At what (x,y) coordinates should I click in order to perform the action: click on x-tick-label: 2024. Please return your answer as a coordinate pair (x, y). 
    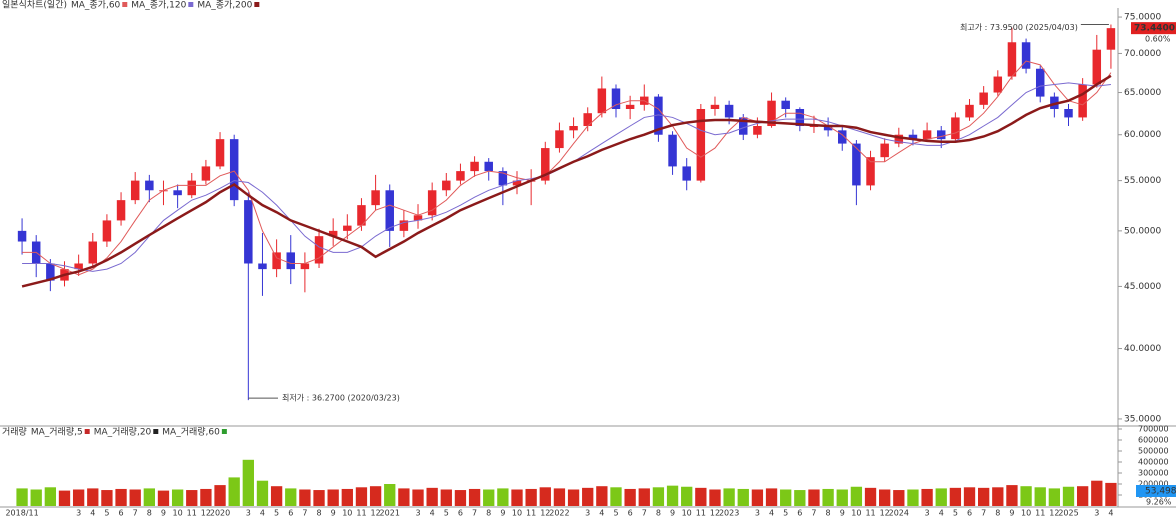
    Looking at the image, I should click on (899, 513).